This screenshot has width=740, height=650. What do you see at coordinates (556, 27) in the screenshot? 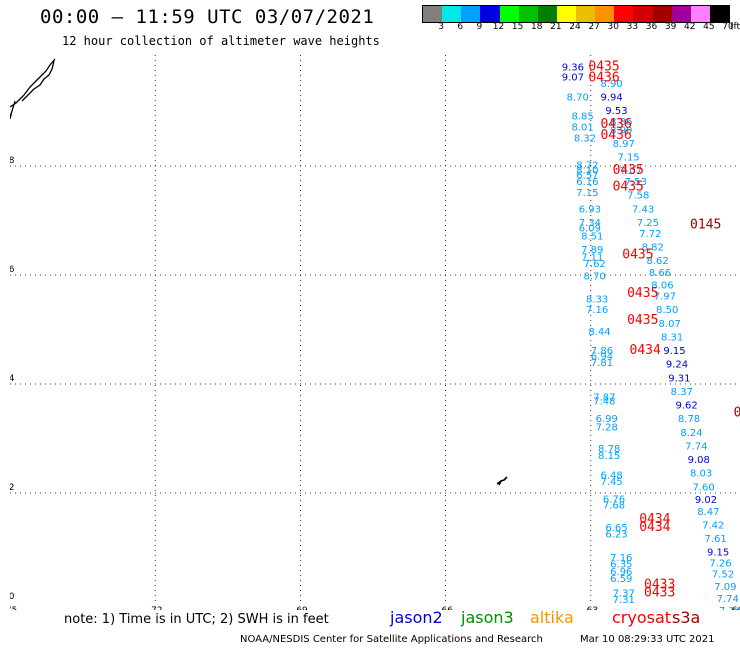
I see `legend-label: 21` at bounding box center [556, 27].